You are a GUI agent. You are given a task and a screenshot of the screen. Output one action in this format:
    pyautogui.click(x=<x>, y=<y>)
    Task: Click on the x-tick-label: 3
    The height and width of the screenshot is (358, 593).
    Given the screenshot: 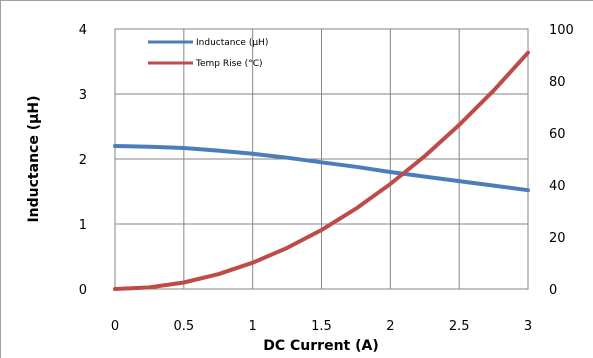 What is the action you would take?
    pyautogui.click(x=528, y=326)
    